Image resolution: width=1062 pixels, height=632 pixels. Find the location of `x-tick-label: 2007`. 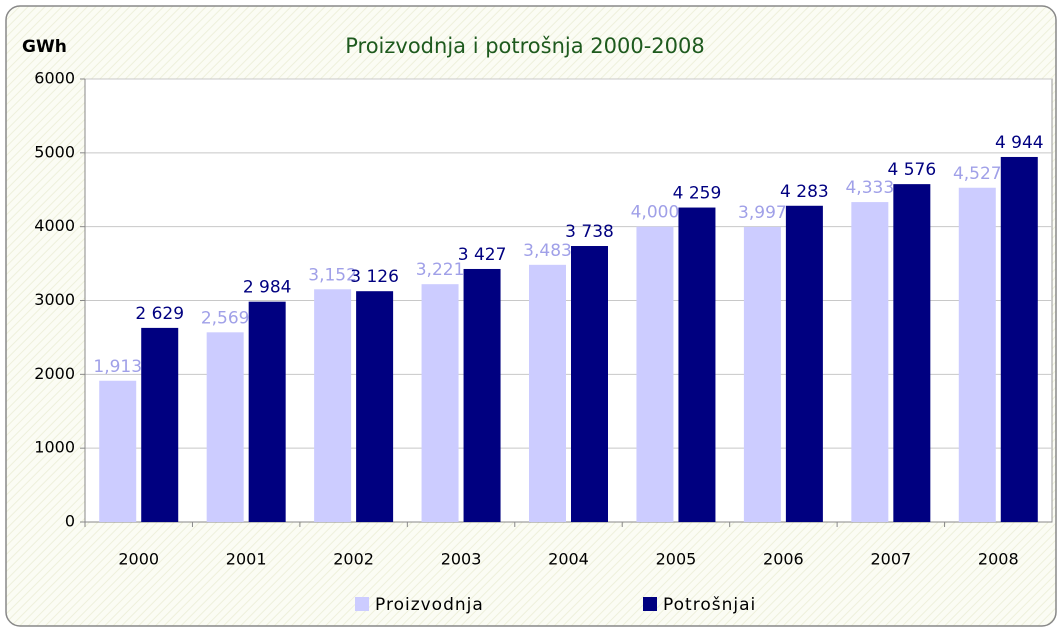

x-tick-label: 2007 is located at coordinates (890, 559).